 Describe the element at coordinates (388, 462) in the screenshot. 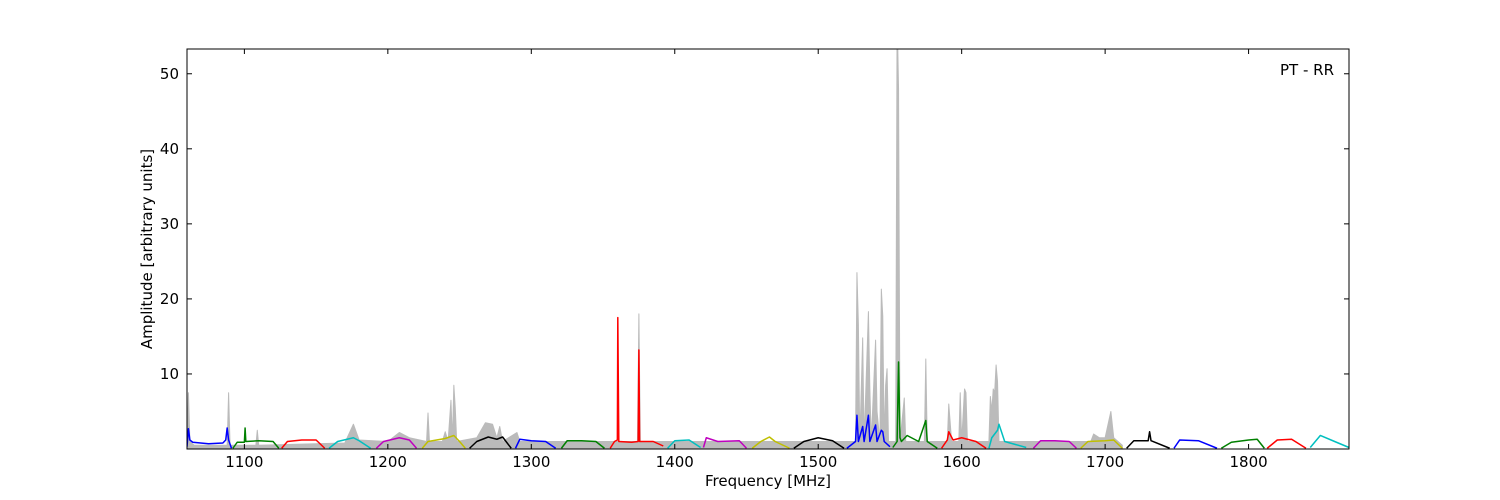

I see `x-tick-label: 1200` at that location.